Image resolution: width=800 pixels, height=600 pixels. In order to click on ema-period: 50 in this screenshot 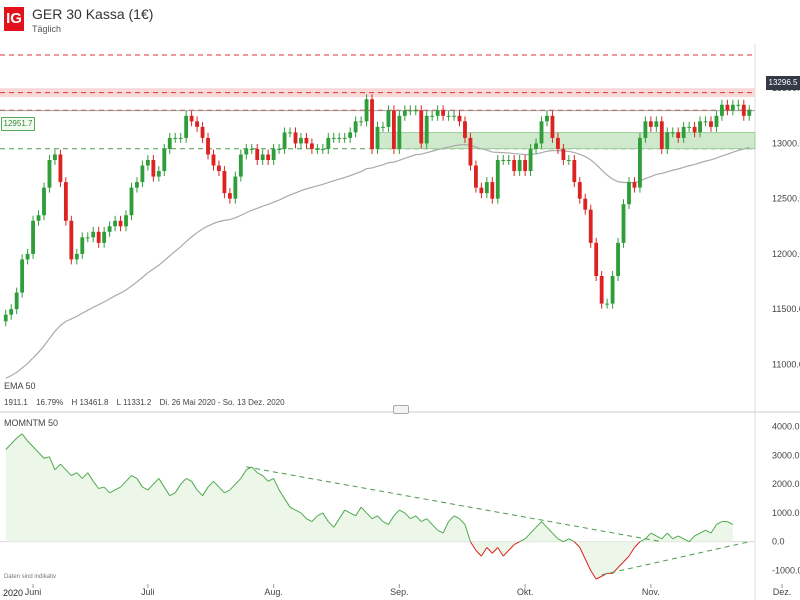, I will do `click(30, 386)`.